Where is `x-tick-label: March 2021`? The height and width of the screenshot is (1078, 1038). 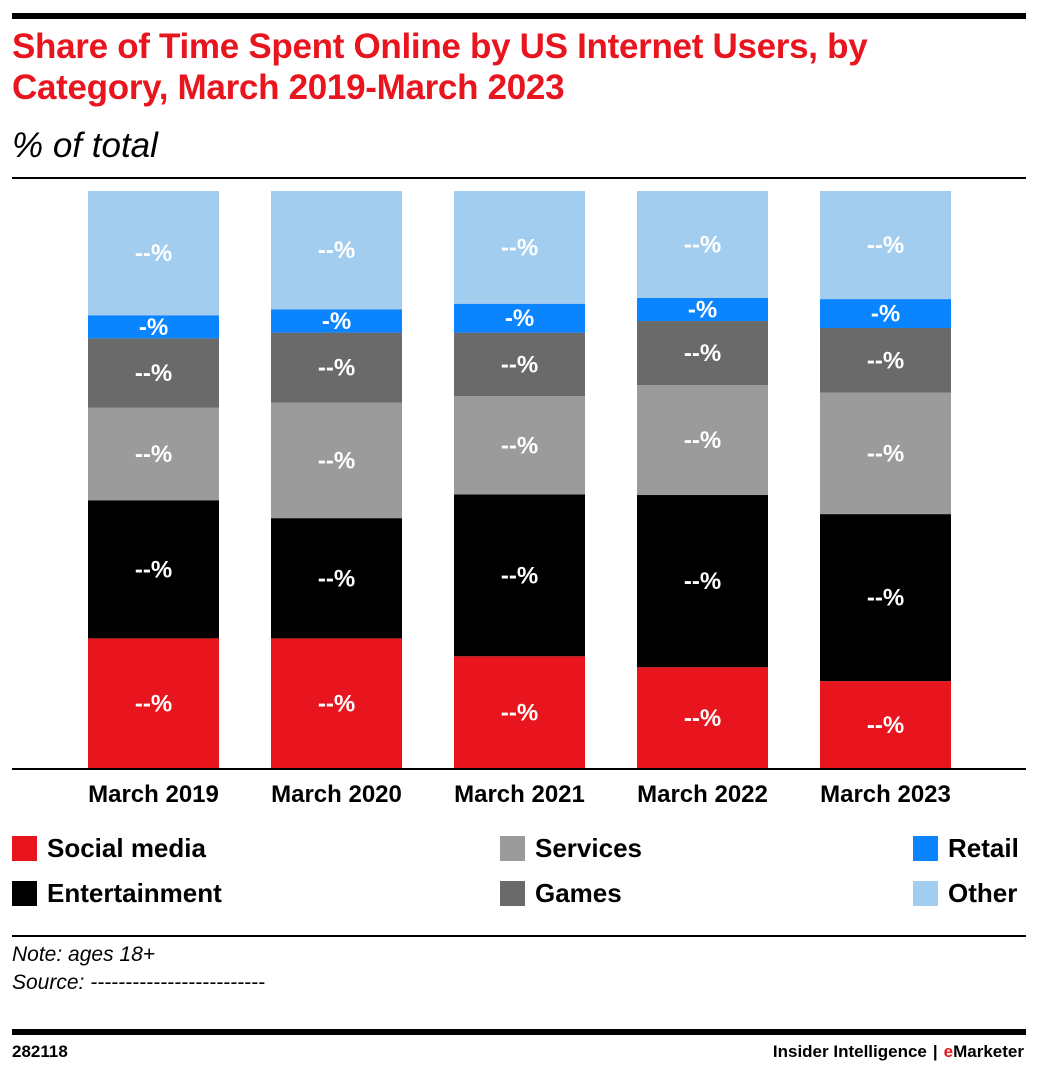 x-tick-label: March 2021 is located at coordinates (519, 794).